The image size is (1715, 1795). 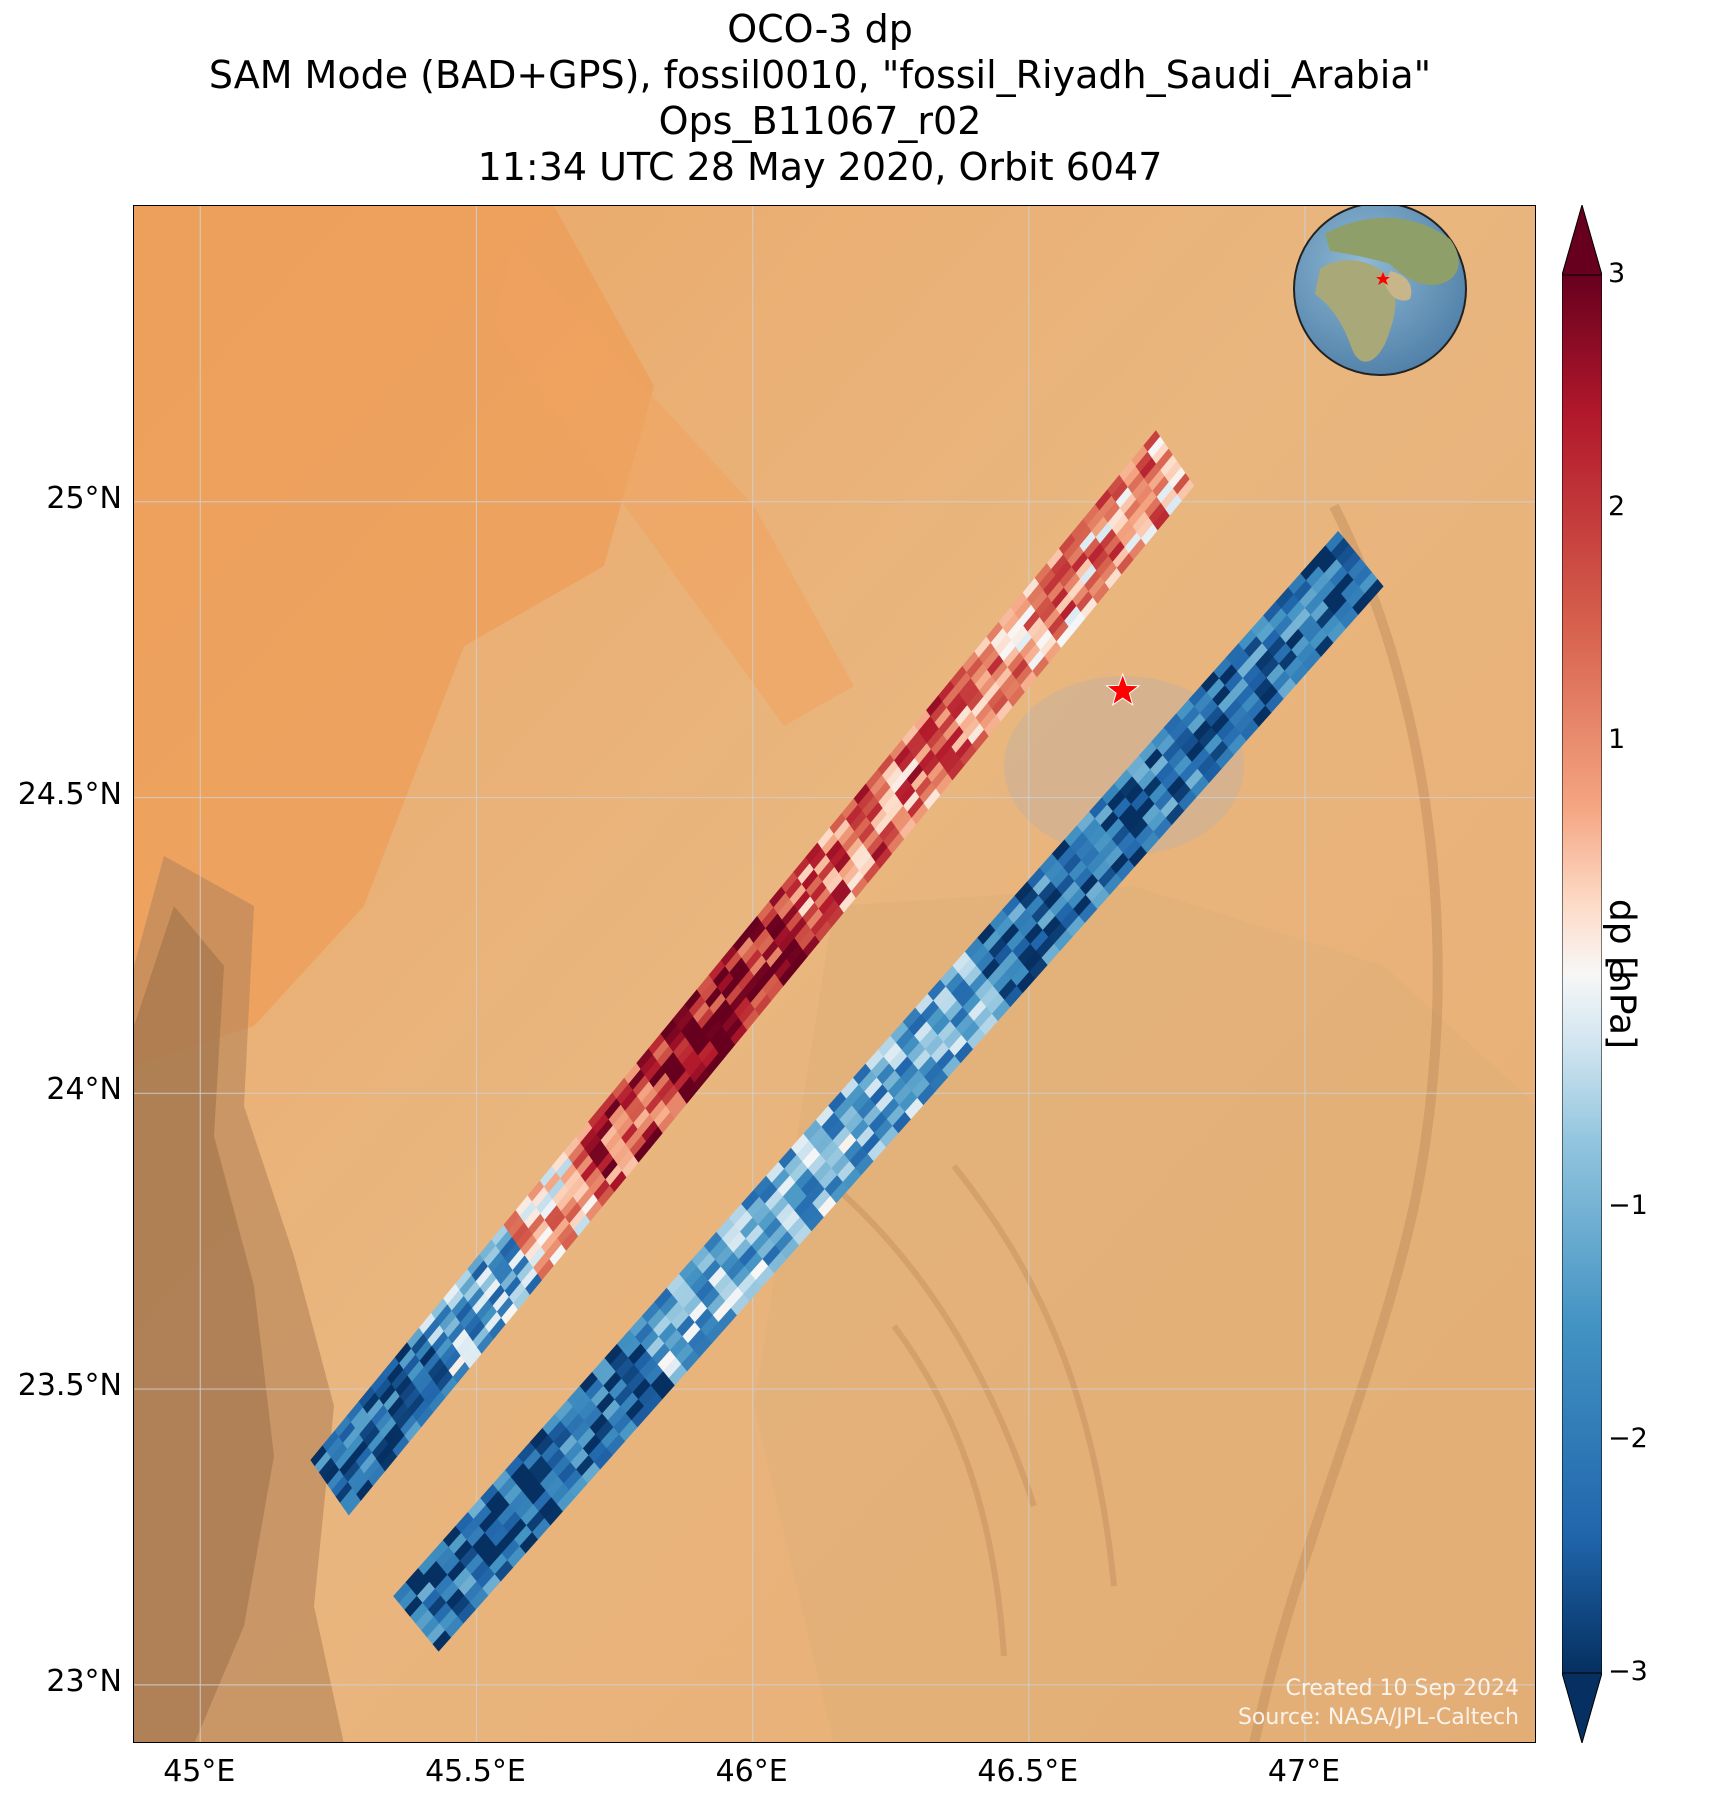 I want to click on globe-star, so click(x=1383, y=278).